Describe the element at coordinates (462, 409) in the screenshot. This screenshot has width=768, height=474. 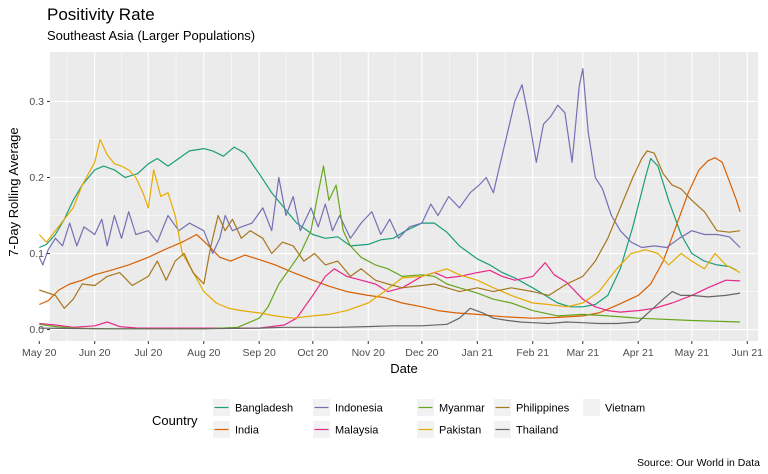
I see `legend-label-myanmar: Myanmar` at that location.